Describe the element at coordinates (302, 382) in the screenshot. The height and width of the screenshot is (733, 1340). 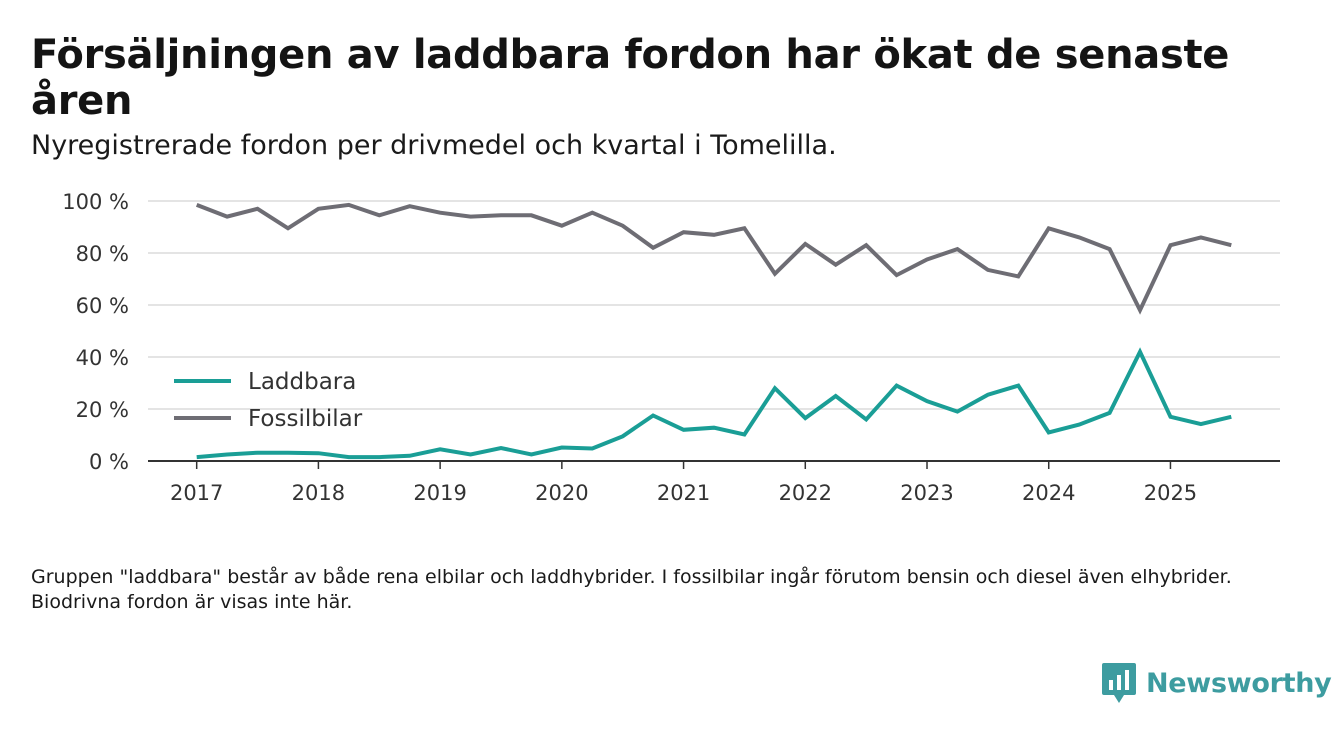
I see `legend-label: Laddbara` at that location.